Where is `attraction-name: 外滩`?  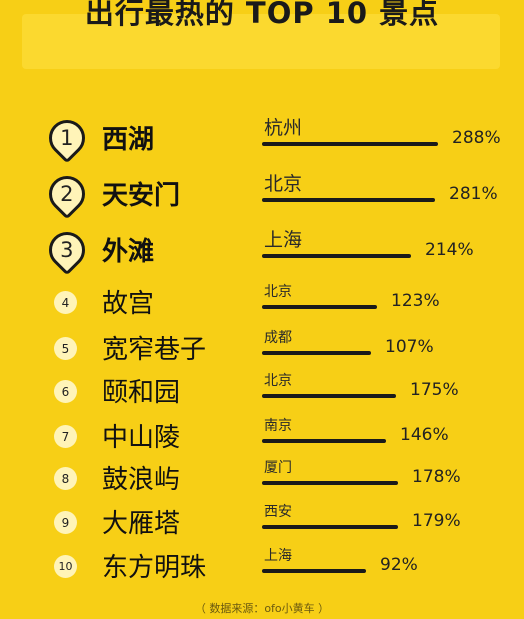 attraction-name: 外滩 is located at coordinates (128, 252).